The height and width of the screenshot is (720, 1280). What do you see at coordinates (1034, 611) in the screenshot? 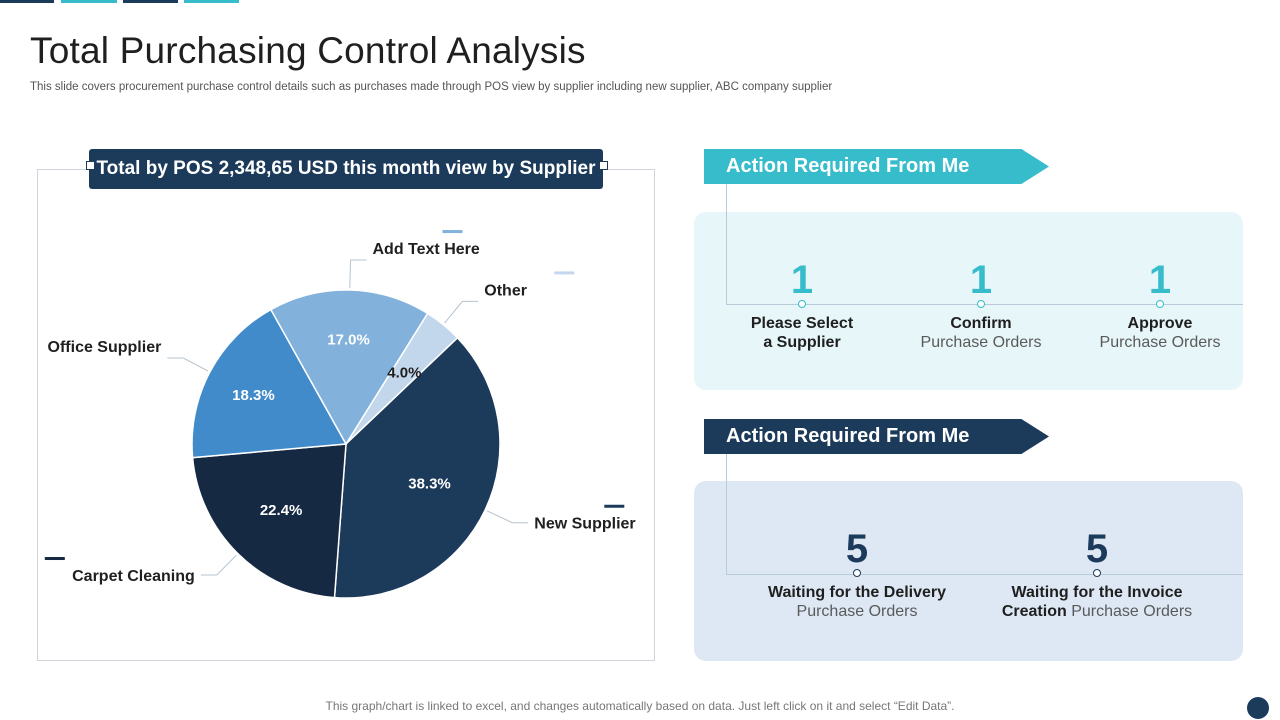
I see `metric-sublabel-bold: Creation` at bounding box center [1034, 611].